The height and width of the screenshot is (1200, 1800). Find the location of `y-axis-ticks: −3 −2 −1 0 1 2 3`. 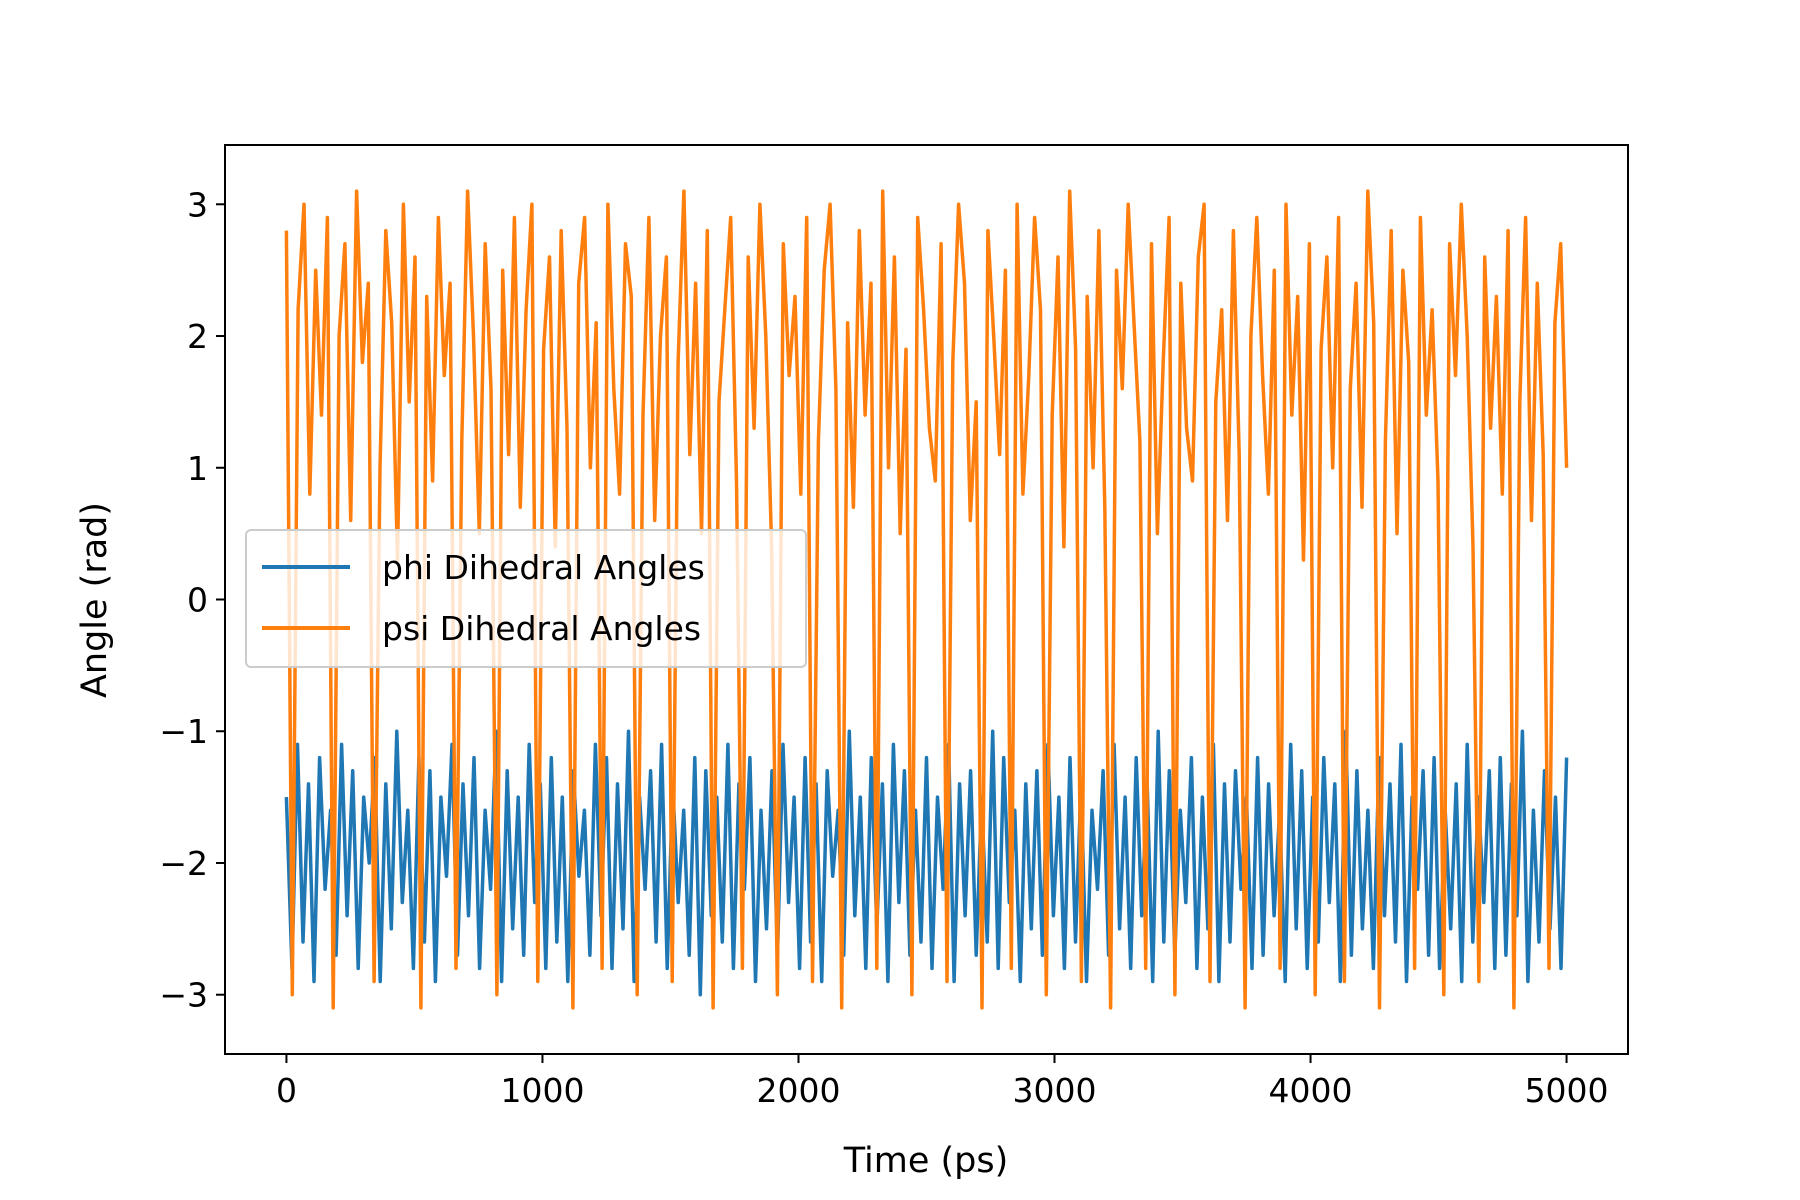

y-axis-ticks: −3 −2 −1 0 1 2 3 is located at coordinates (192, 600).